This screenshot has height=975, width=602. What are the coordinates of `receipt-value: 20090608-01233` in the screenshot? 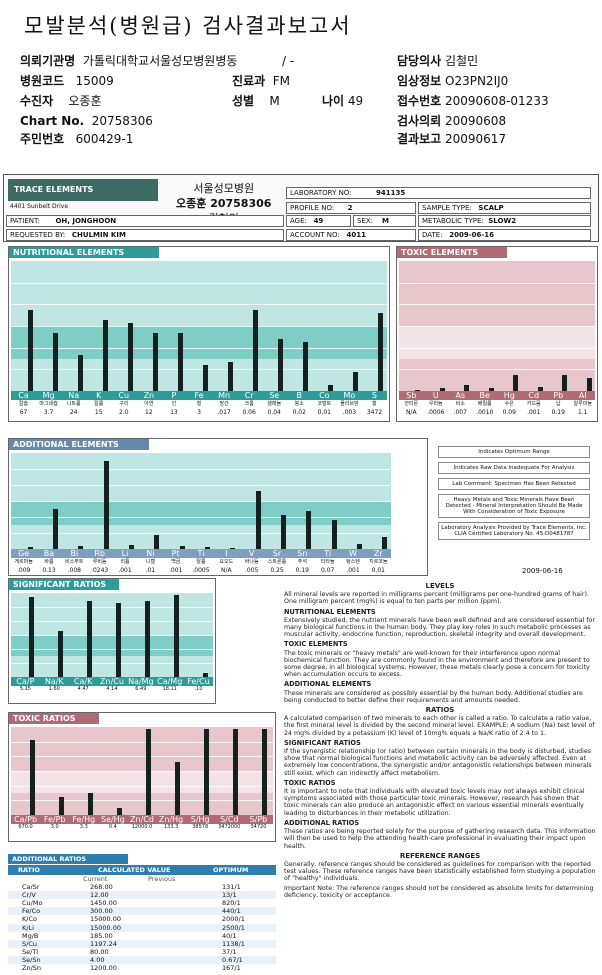 It's located at (497, 101).